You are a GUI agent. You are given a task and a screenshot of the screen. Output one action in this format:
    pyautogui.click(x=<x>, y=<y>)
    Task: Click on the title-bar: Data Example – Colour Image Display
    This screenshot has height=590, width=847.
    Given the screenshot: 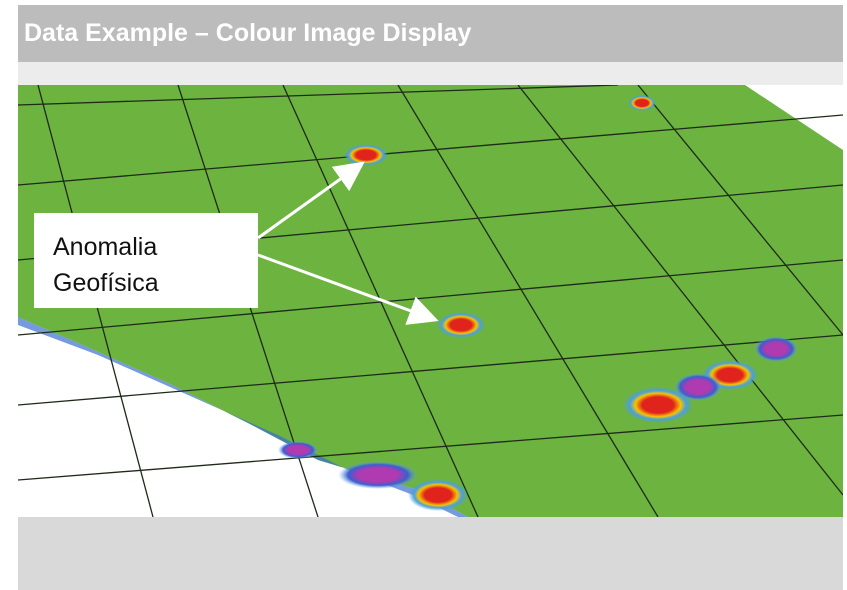 What is the action you would take?
    pyautogui.click(x=430, y=33)
    